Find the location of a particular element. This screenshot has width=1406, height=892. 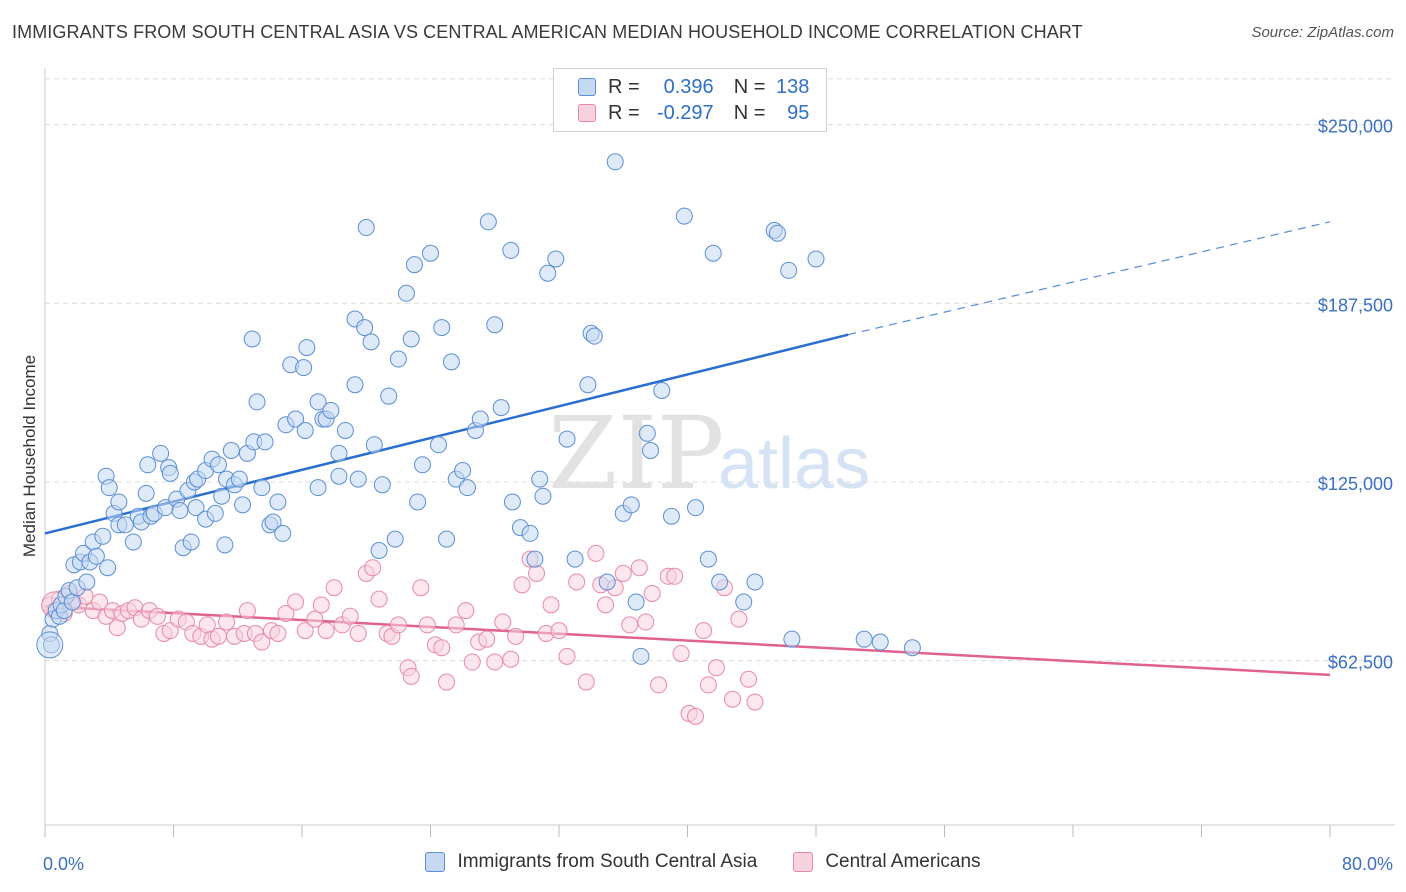

y-tick-label: $125,000 is located at coordinates (1355, 484).